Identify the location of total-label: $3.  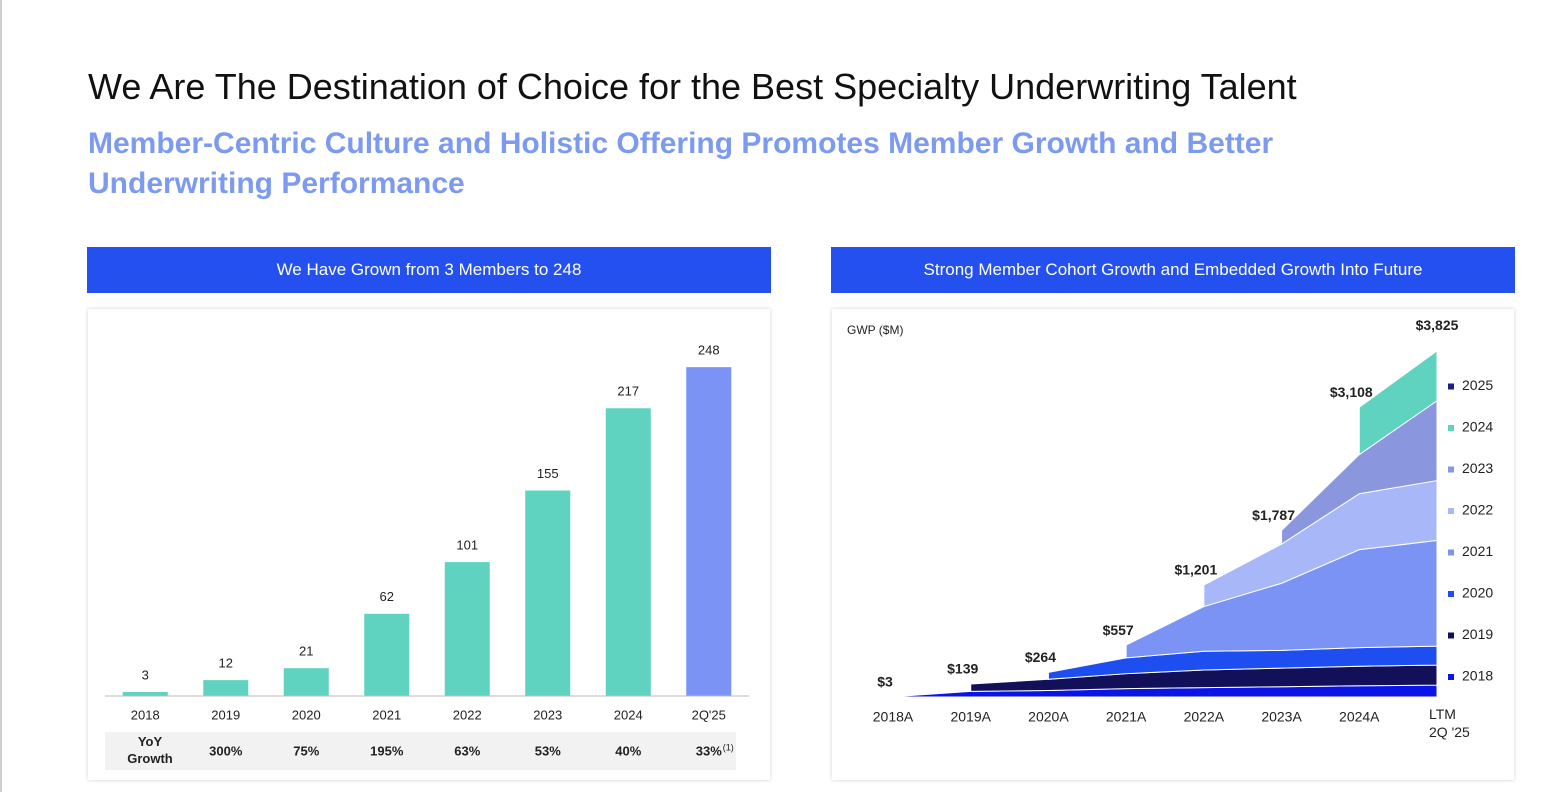
(885, 681).